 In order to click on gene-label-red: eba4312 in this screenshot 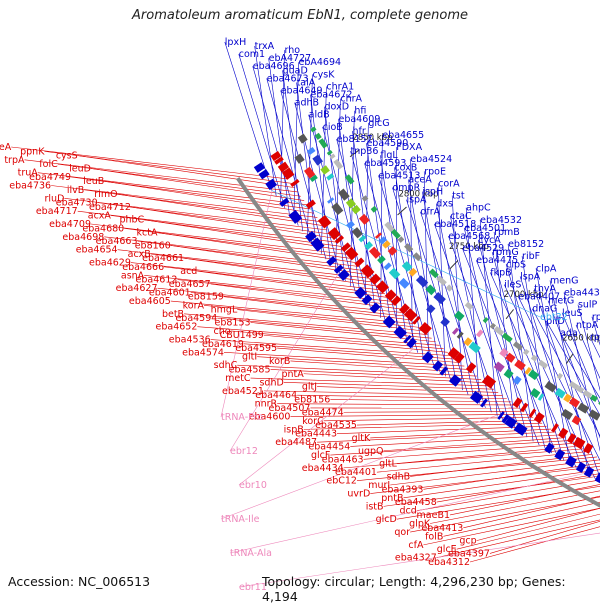, I will do `click(449, 562)`.